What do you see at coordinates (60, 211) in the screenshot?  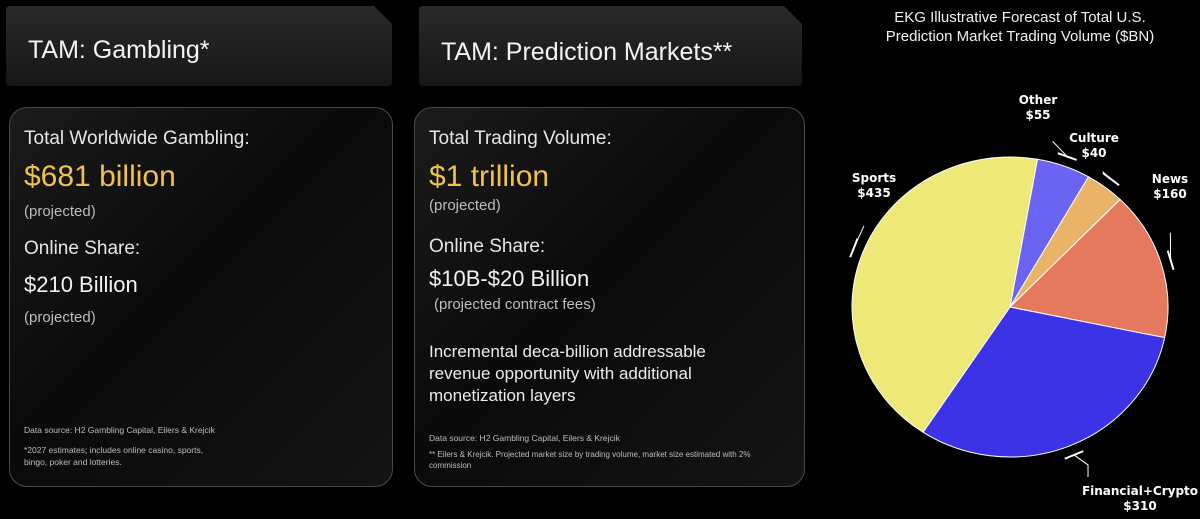 I see `gambling-total-note: (projected)` at bounding box center [60, 211].